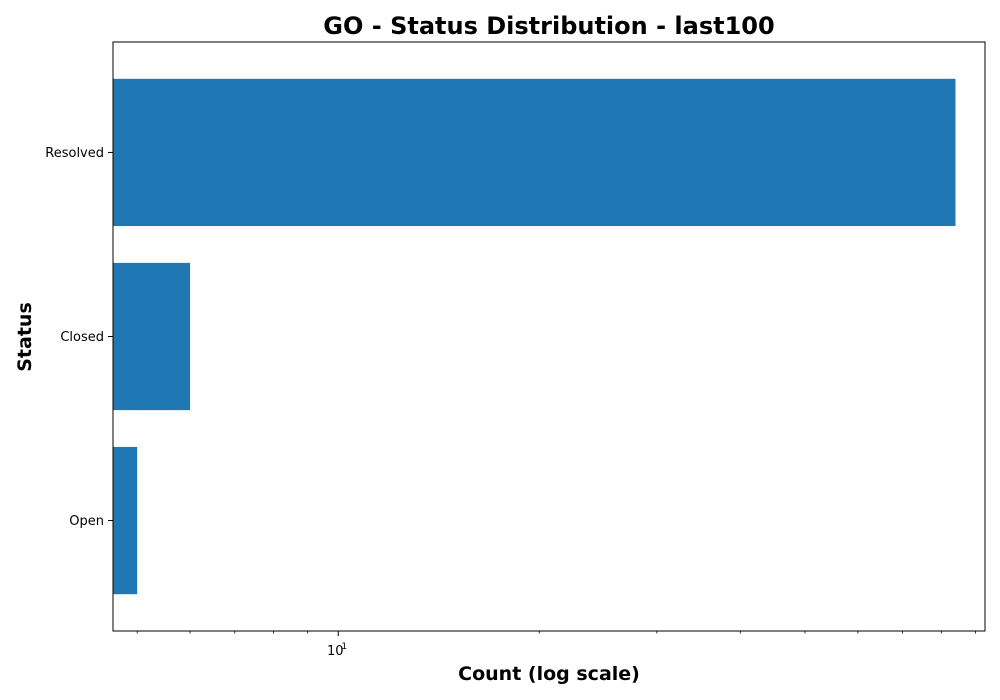  What do you see at coordinates (125, 520) in the screenshot?
I see `bar-open` at bounding box center [125, 520].